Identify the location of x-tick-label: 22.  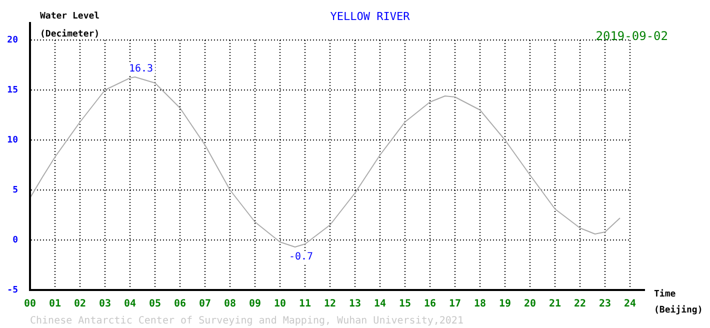
(580, 304).